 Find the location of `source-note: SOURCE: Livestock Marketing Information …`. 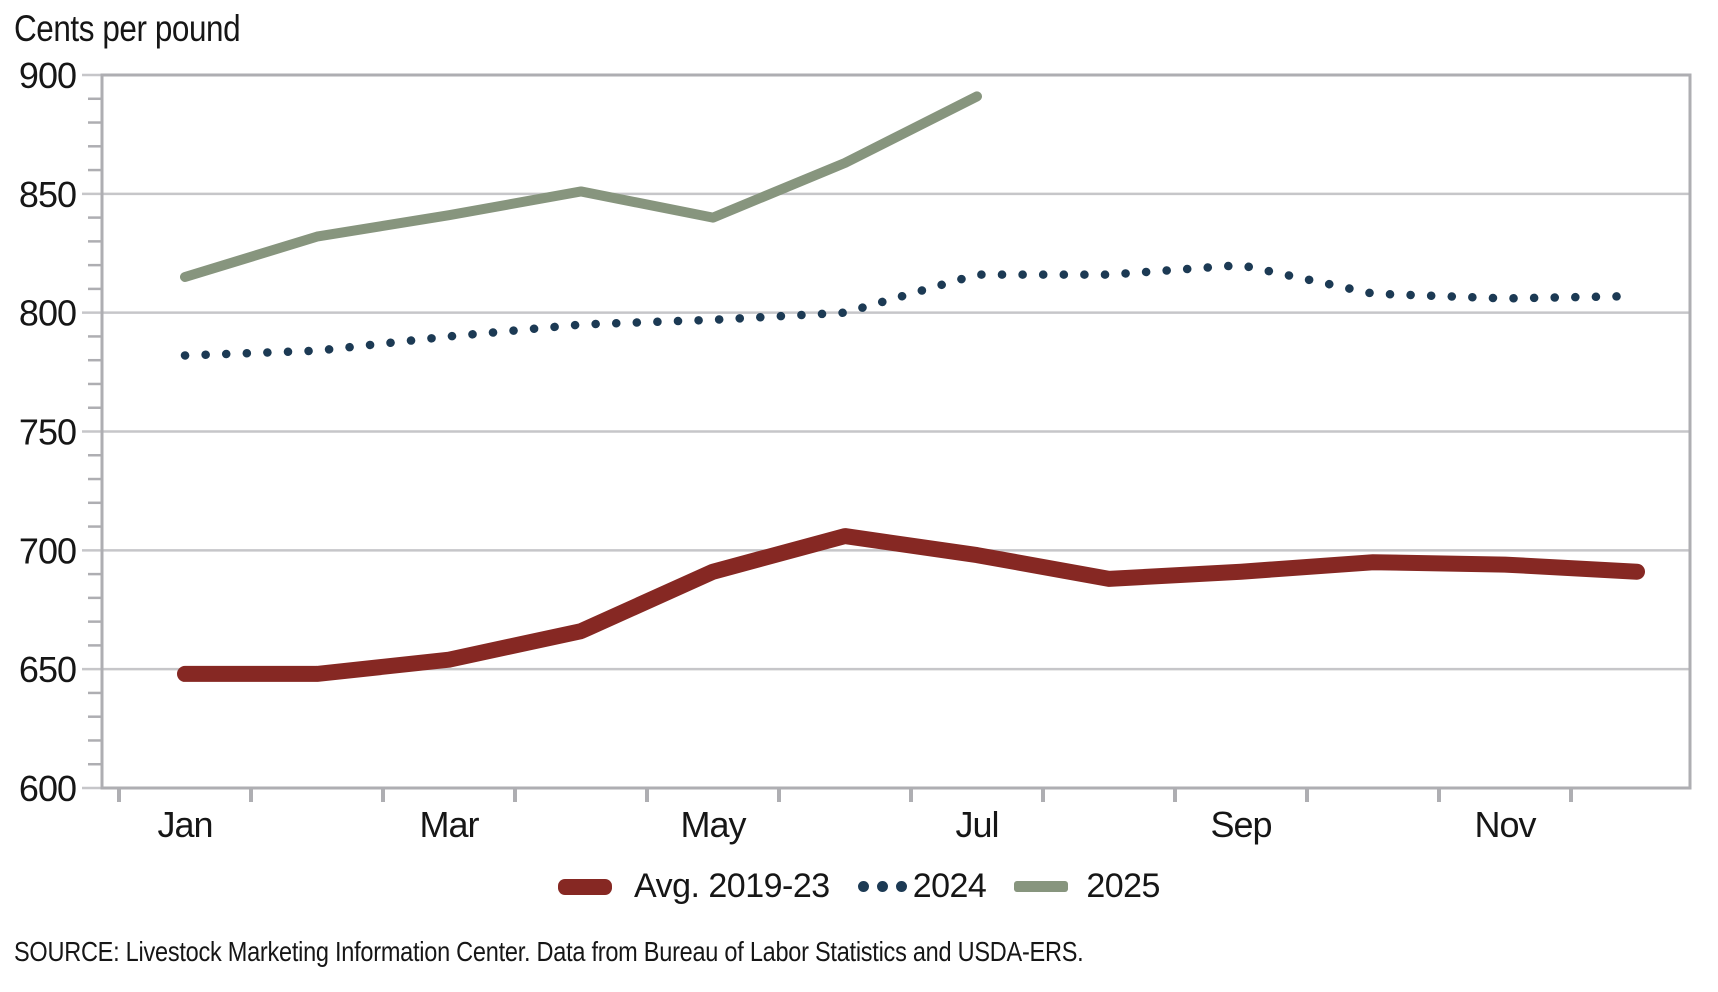

source-note: SOURCE: Livestock Marketing Information … is located at coordinates (549, 951).